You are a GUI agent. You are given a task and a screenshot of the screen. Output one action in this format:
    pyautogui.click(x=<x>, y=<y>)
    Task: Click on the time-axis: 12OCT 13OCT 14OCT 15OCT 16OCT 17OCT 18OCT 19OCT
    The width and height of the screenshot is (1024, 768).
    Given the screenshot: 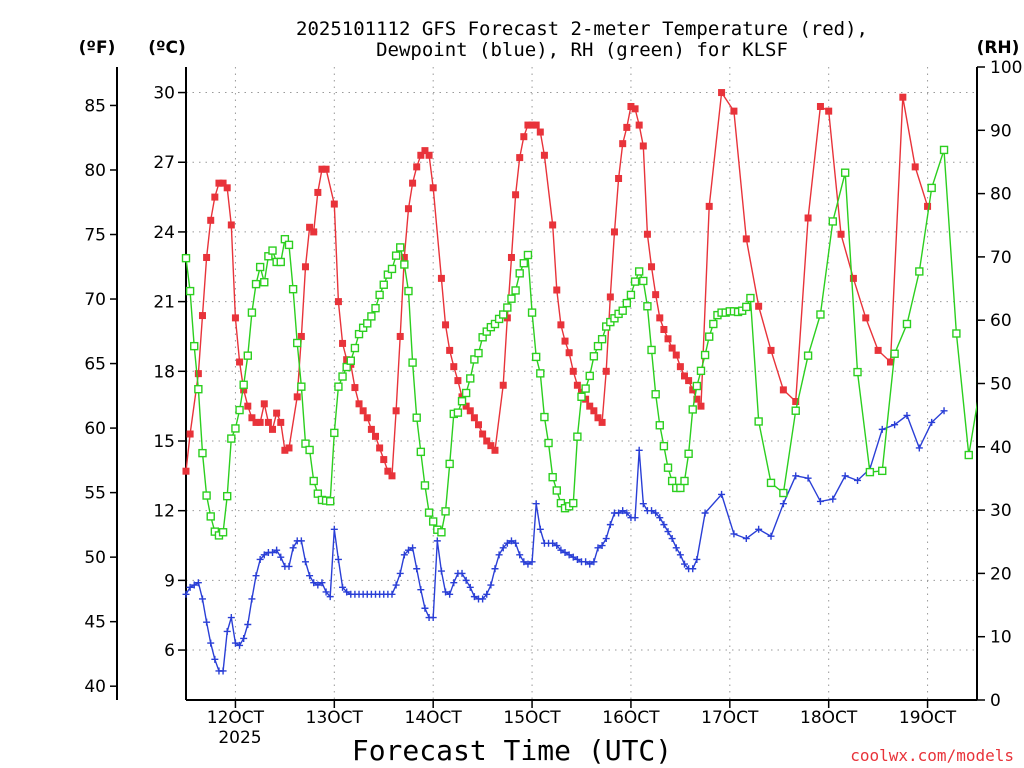 What is the action you would take?
    pyautogui.click(x=582, y=714)
    